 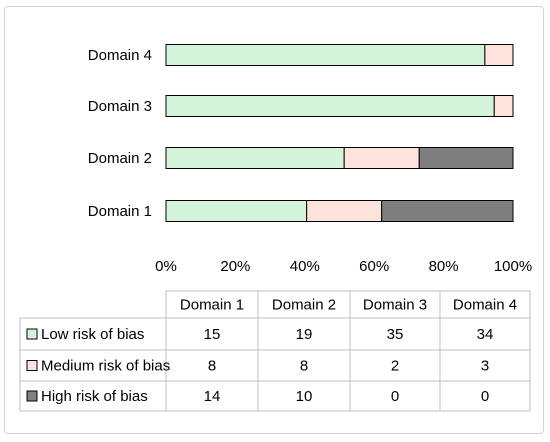 What do you see at coordinates (120, 106) in the screenshot?
I see `category-label: Domain 3` at bounding box center [120, 106].